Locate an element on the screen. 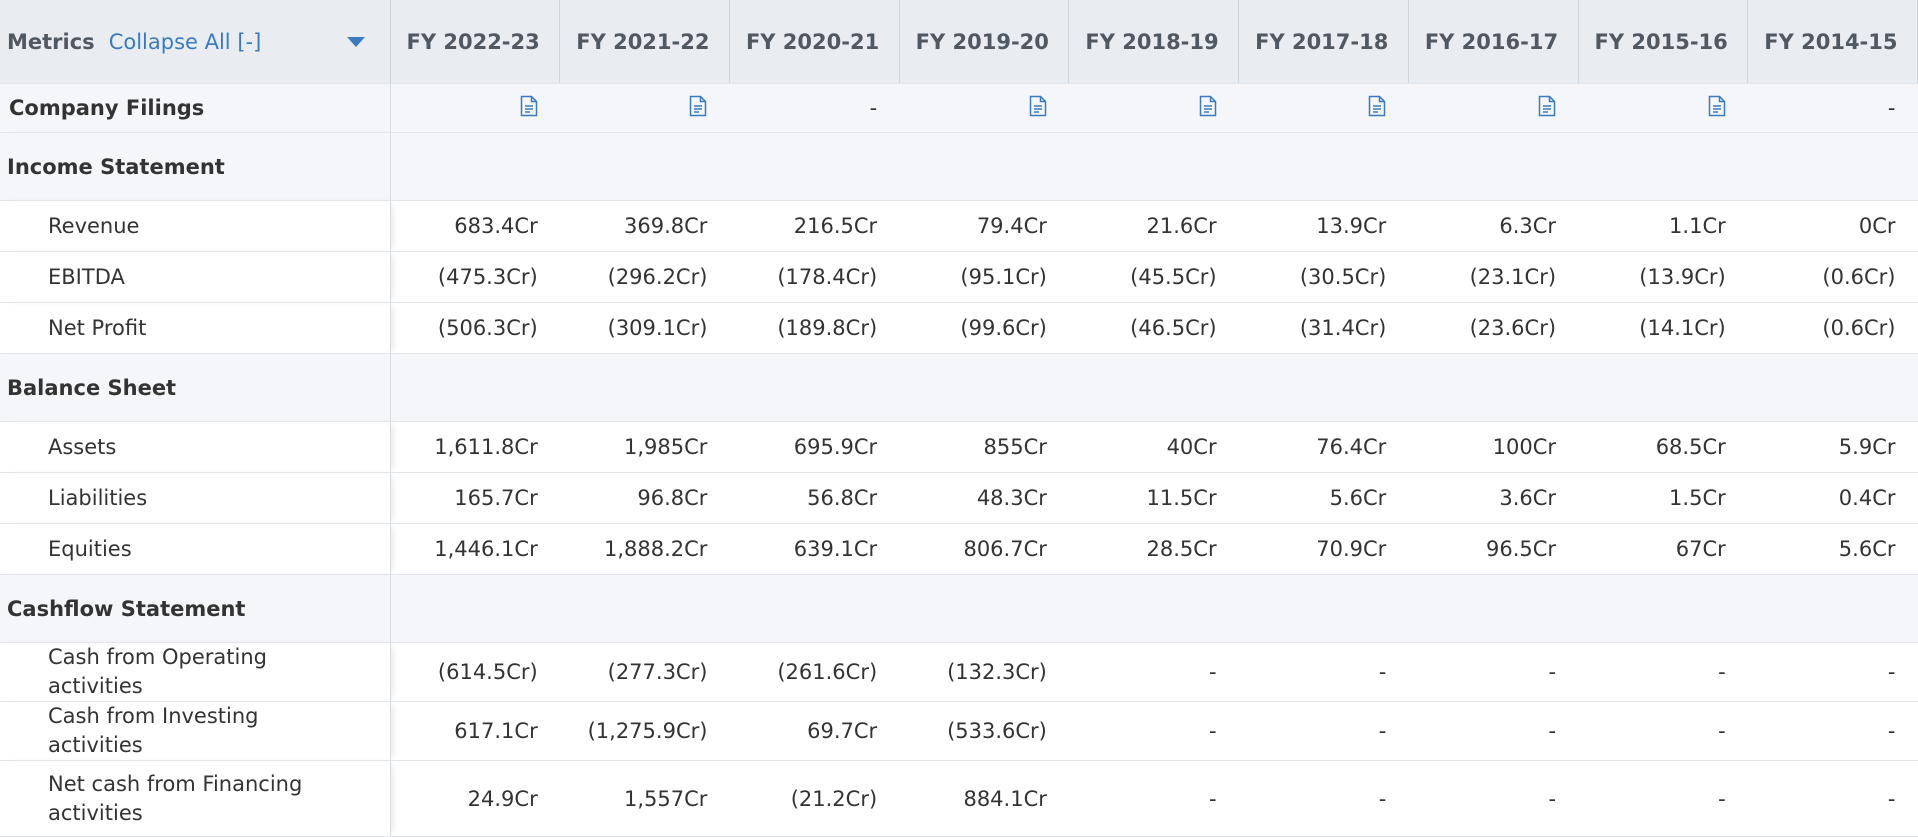 The height and width of the screenshot is (837, 1918). value-cell: 0Cr is located at coordinates (1832, 226).